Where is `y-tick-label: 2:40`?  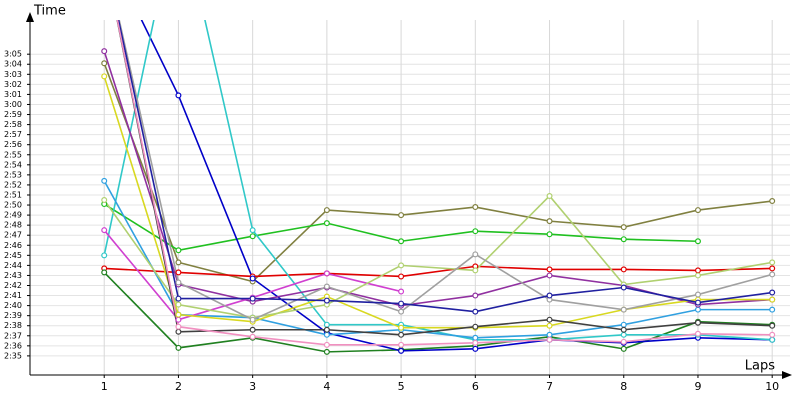
y-tick-label: 2:40 is located at coordinates (13, 305).